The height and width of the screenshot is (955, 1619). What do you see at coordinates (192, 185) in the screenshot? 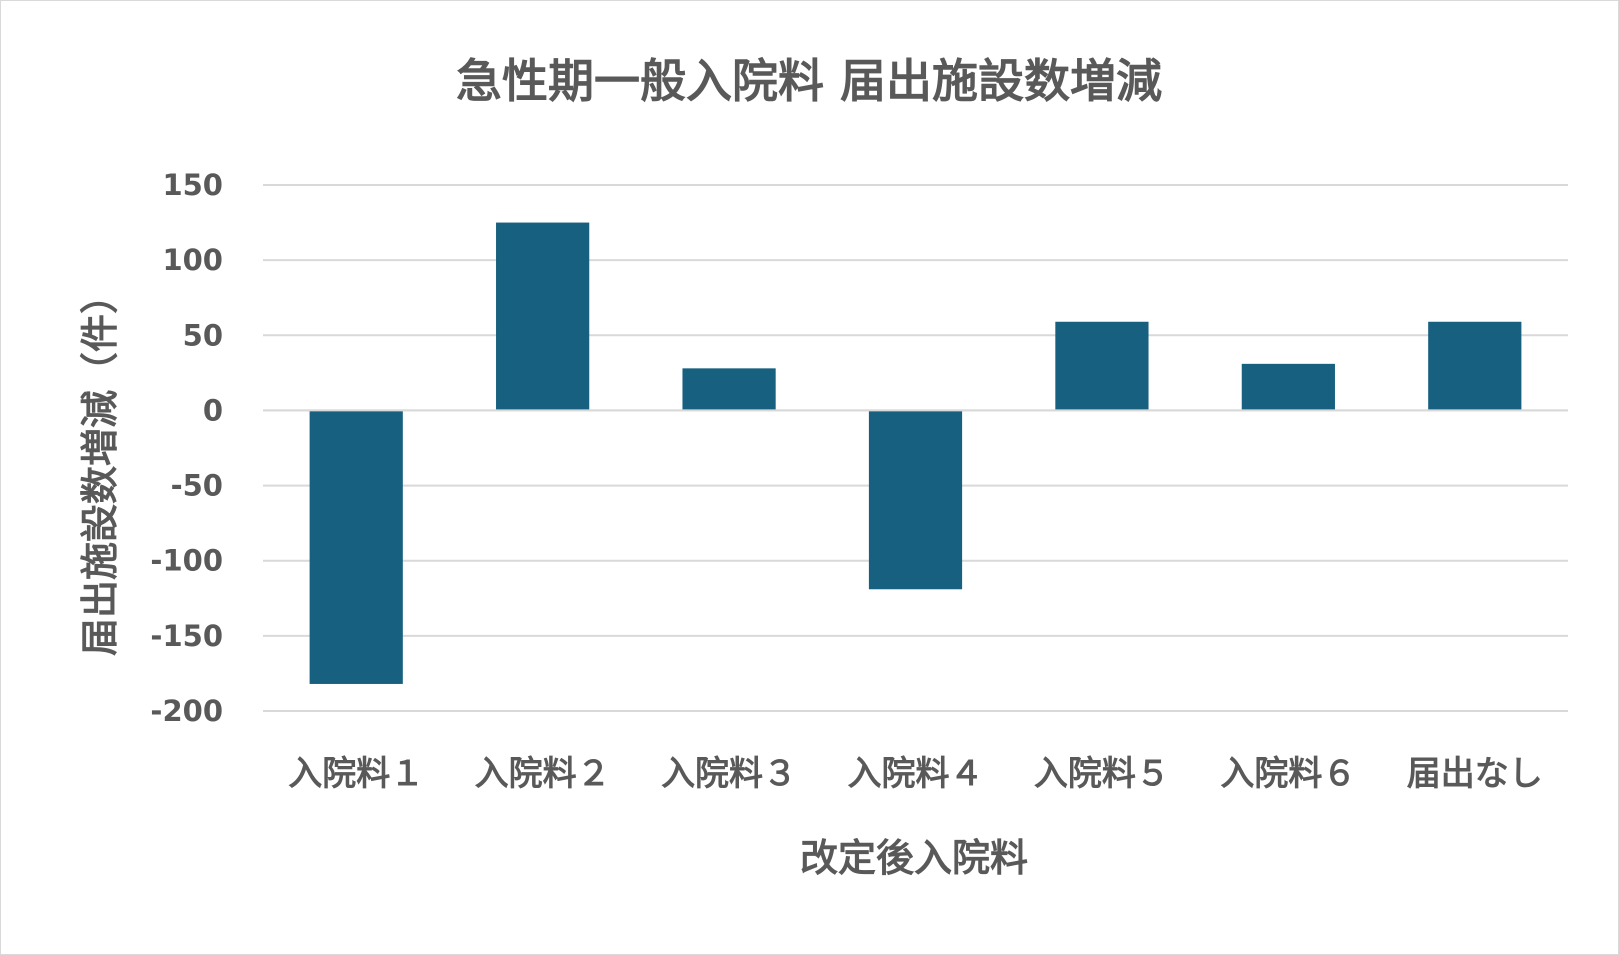
I see `y-tick-label: 150` at bounding box center [192, 185].